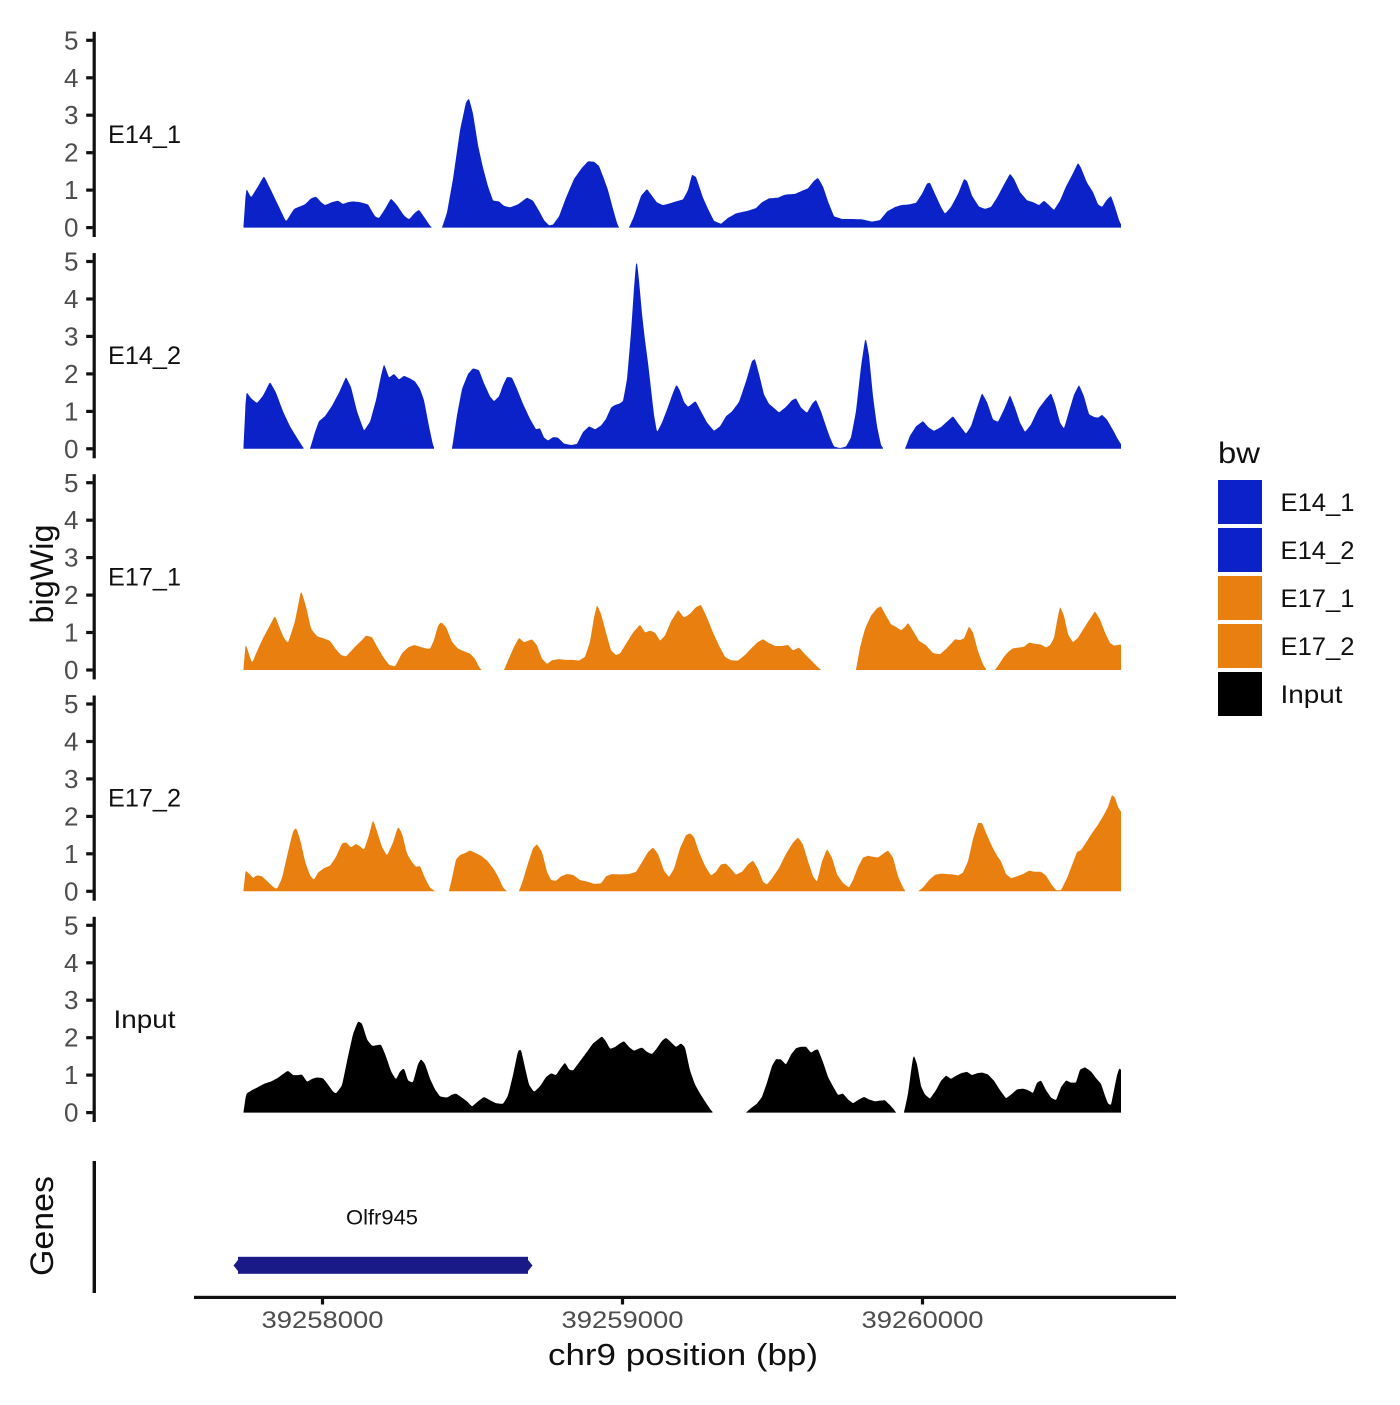 Image resolution: width=1400 pixels, height=1405 pixels. Describe the element at coordinates (623, 1320) in the screenshot. I see `svg-text: 39259000` at that location.